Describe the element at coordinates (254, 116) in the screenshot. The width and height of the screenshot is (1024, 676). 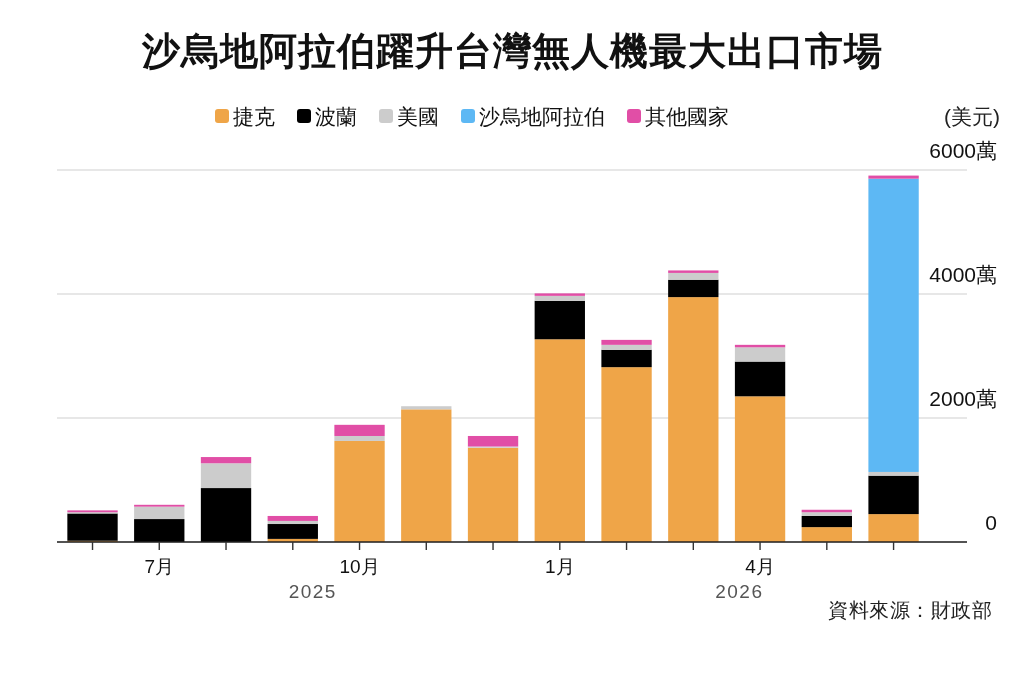
I see `legend-label: 捷克` at that location.